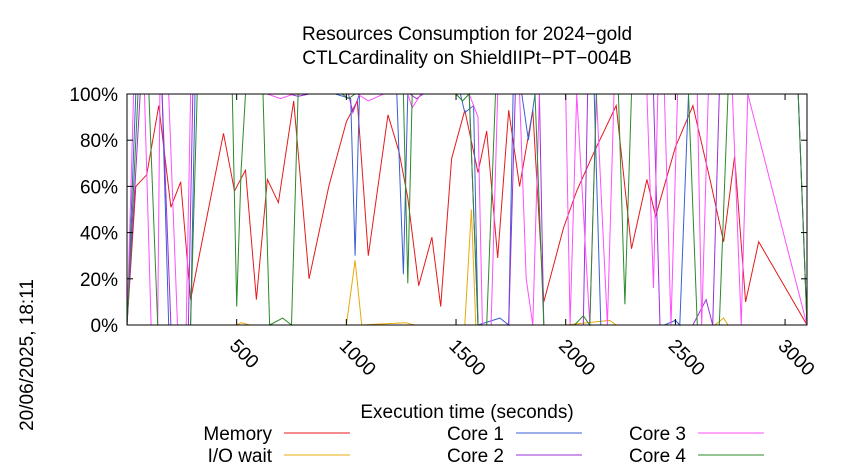 This screenshot has height=475, width=850. I want to click on y-tick-label: 20%, so click(99, 280).